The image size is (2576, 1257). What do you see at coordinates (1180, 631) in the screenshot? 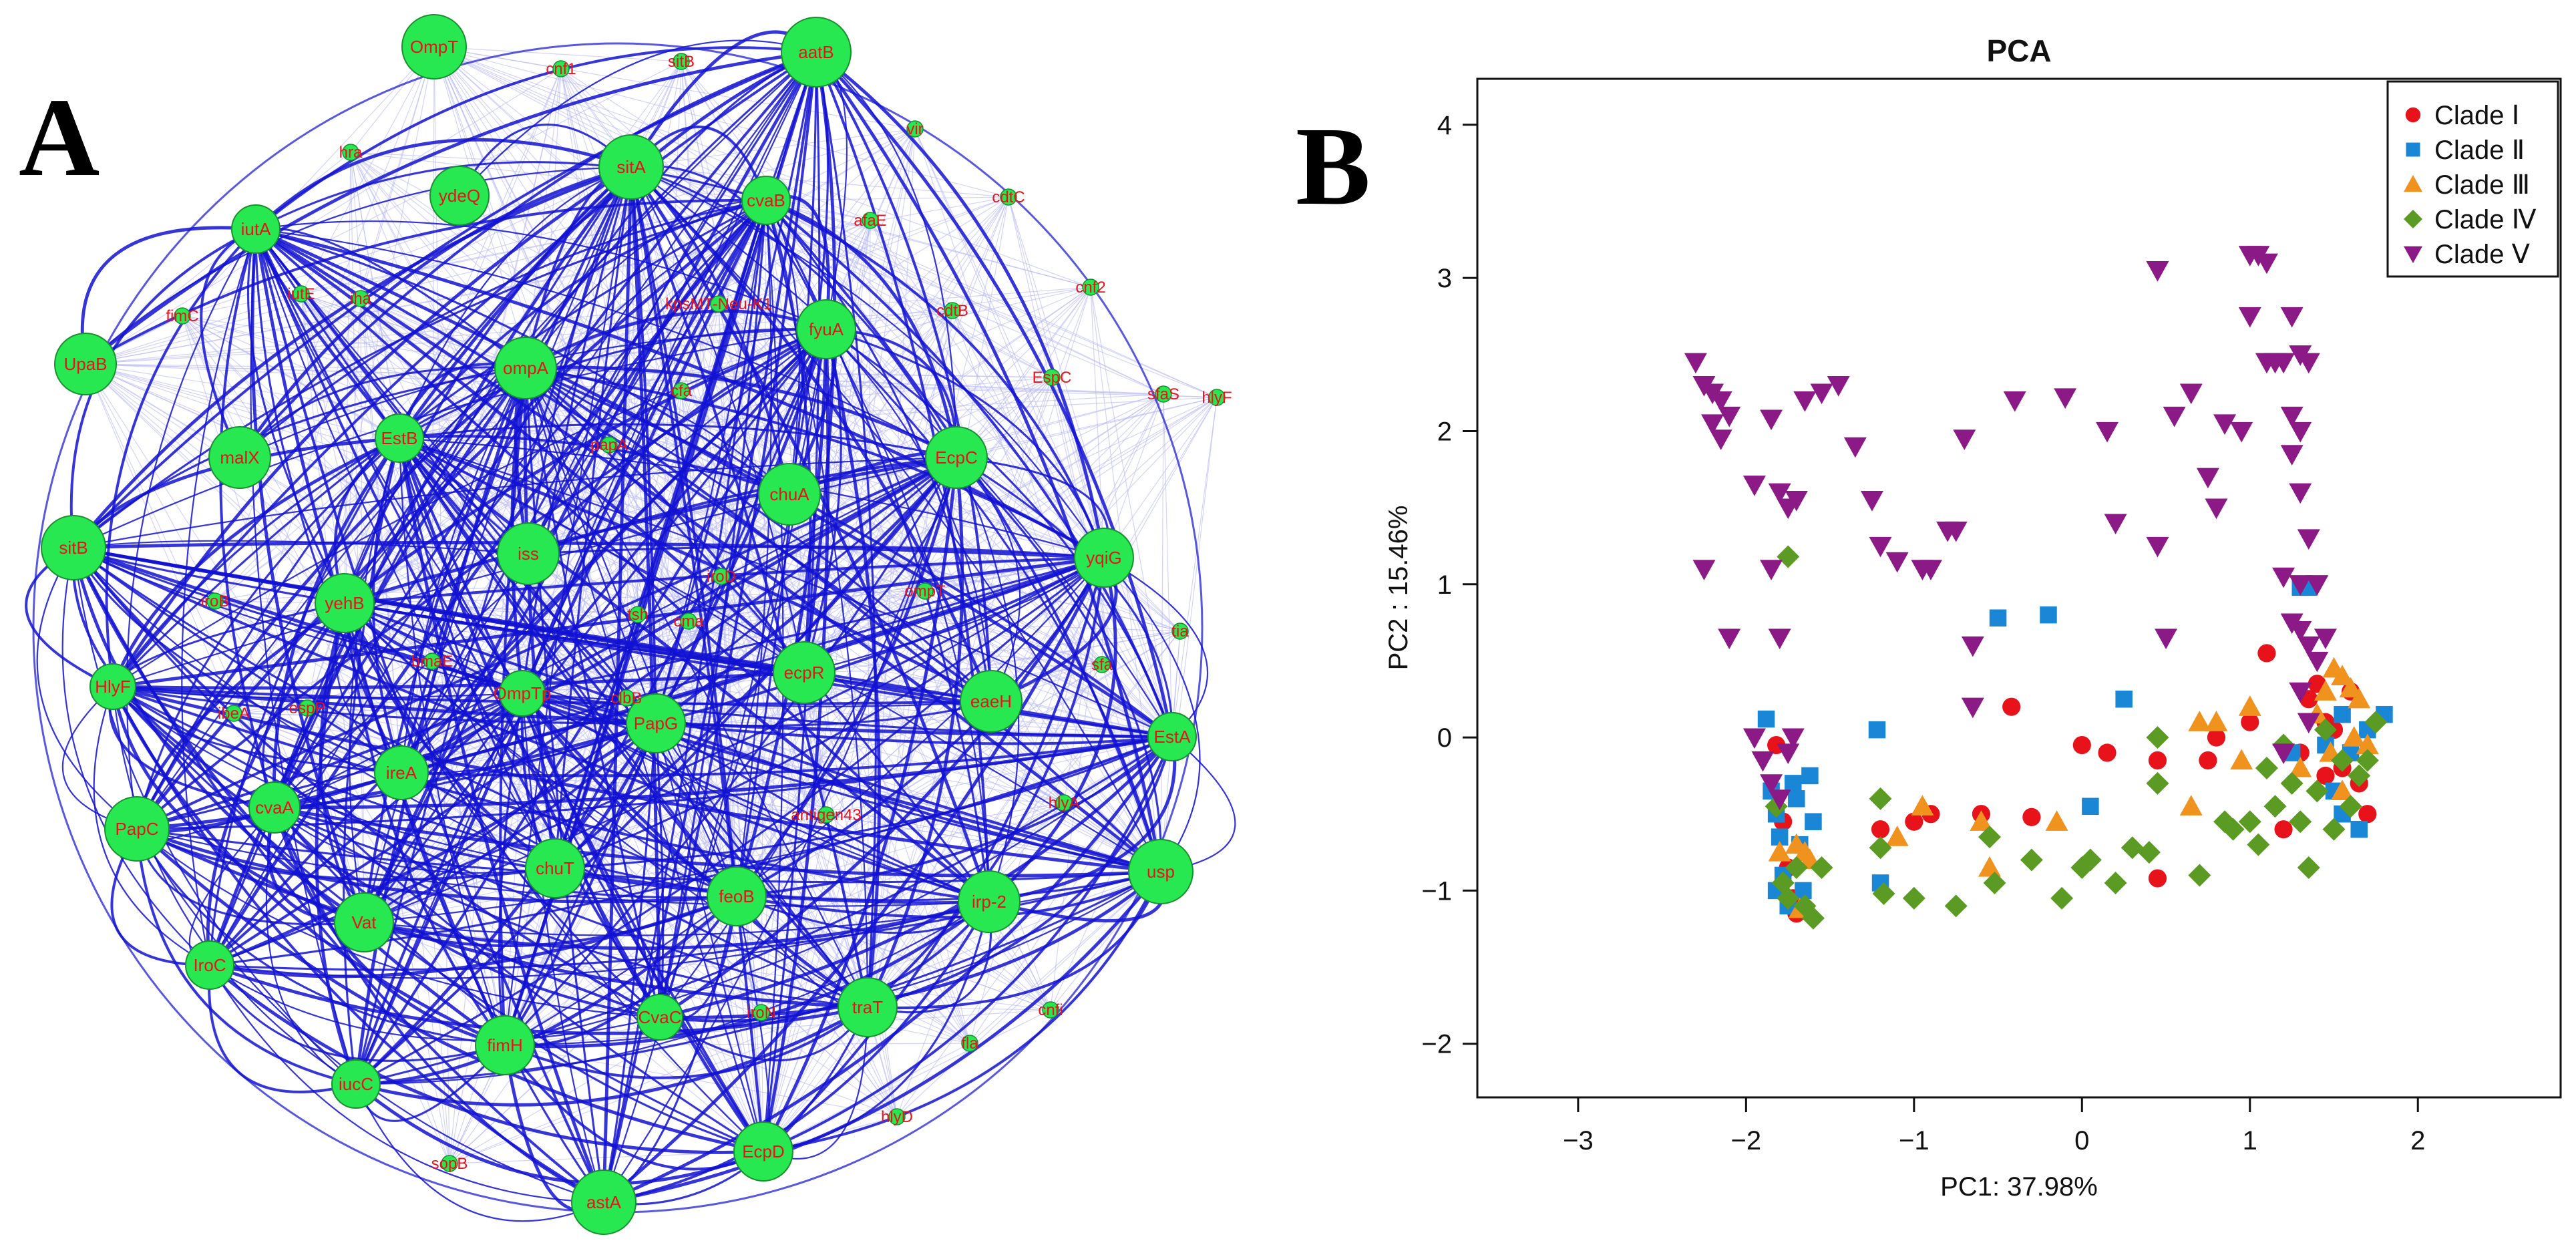
I see `network-small-node-label: tia` at bounding box center [1180, 631].